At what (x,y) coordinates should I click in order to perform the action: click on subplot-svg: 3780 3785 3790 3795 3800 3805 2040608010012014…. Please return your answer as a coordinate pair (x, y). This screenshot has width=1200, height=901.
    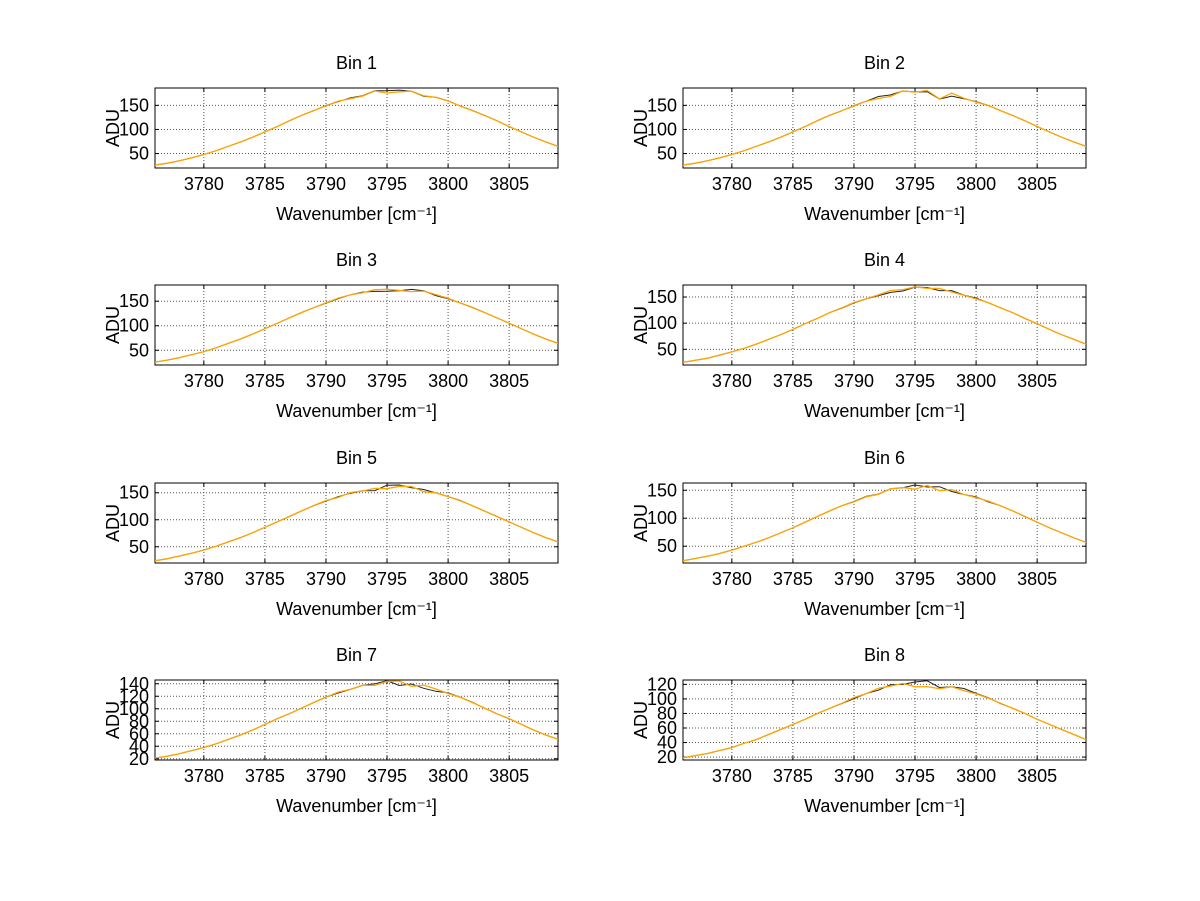
    Looking at the image, I should click on (339, 730).